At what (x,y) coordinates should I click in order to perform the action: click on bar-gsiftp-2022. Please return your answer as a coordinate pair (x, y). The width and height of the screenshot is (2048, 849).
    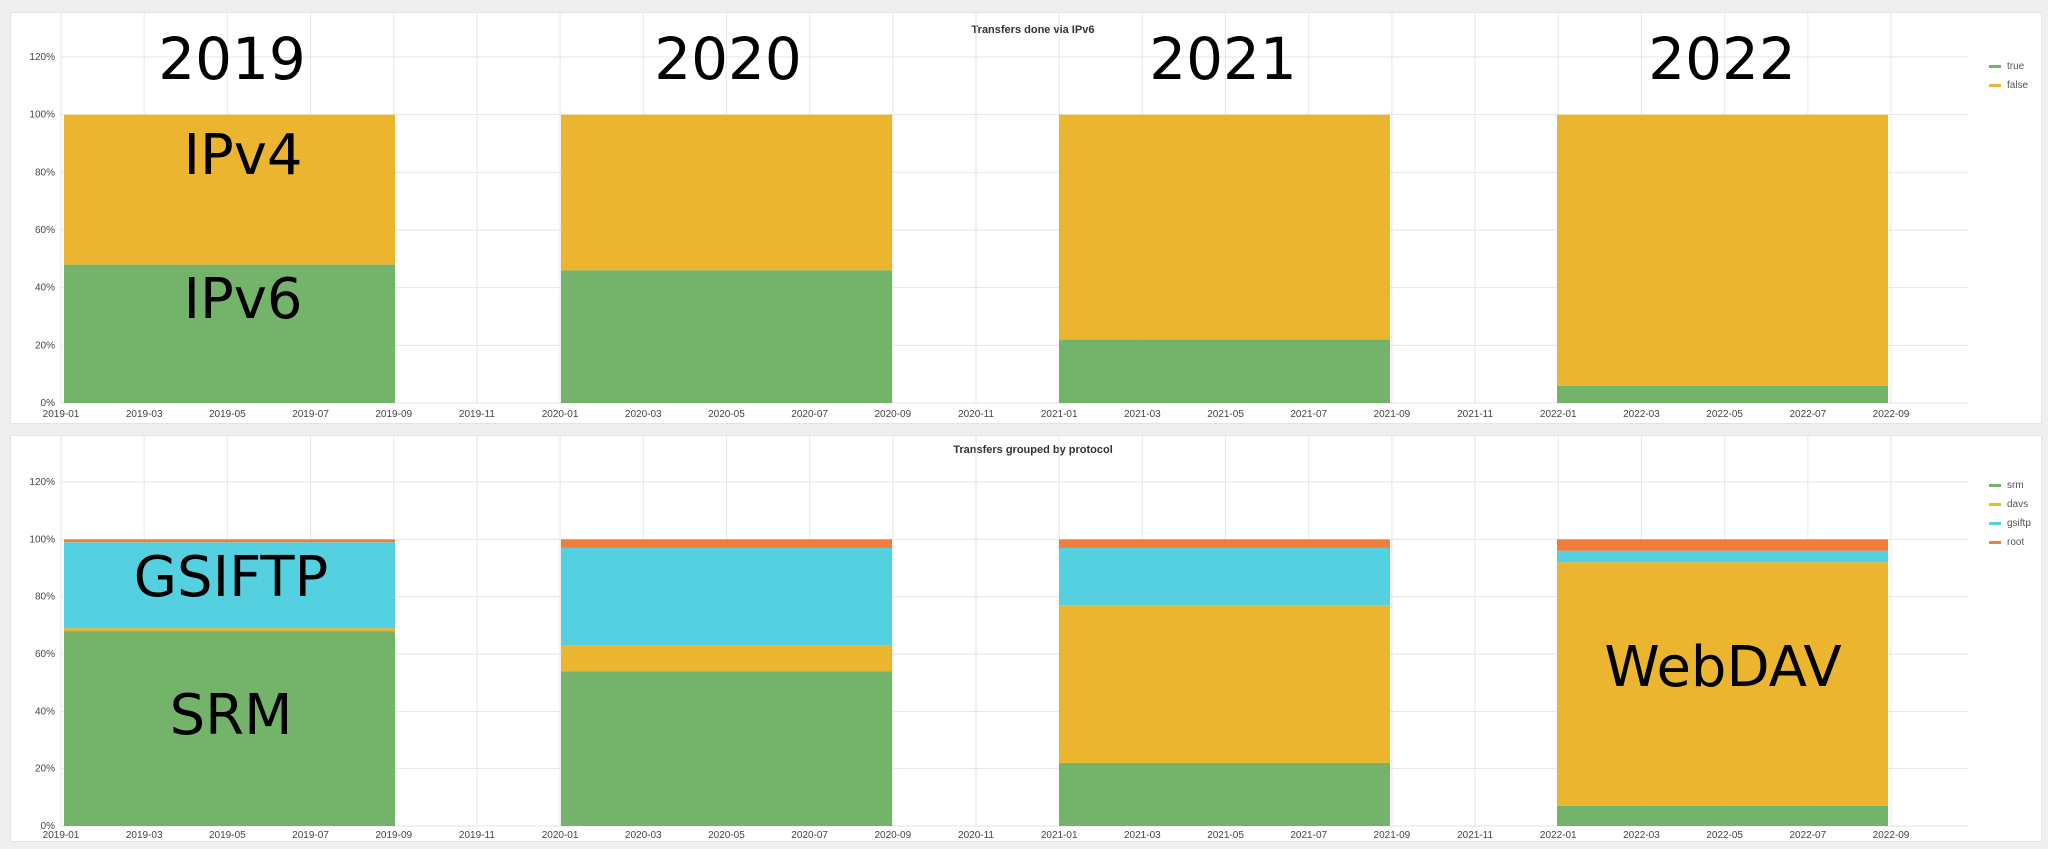
    Looking at the image, I should click on (1722, 556).